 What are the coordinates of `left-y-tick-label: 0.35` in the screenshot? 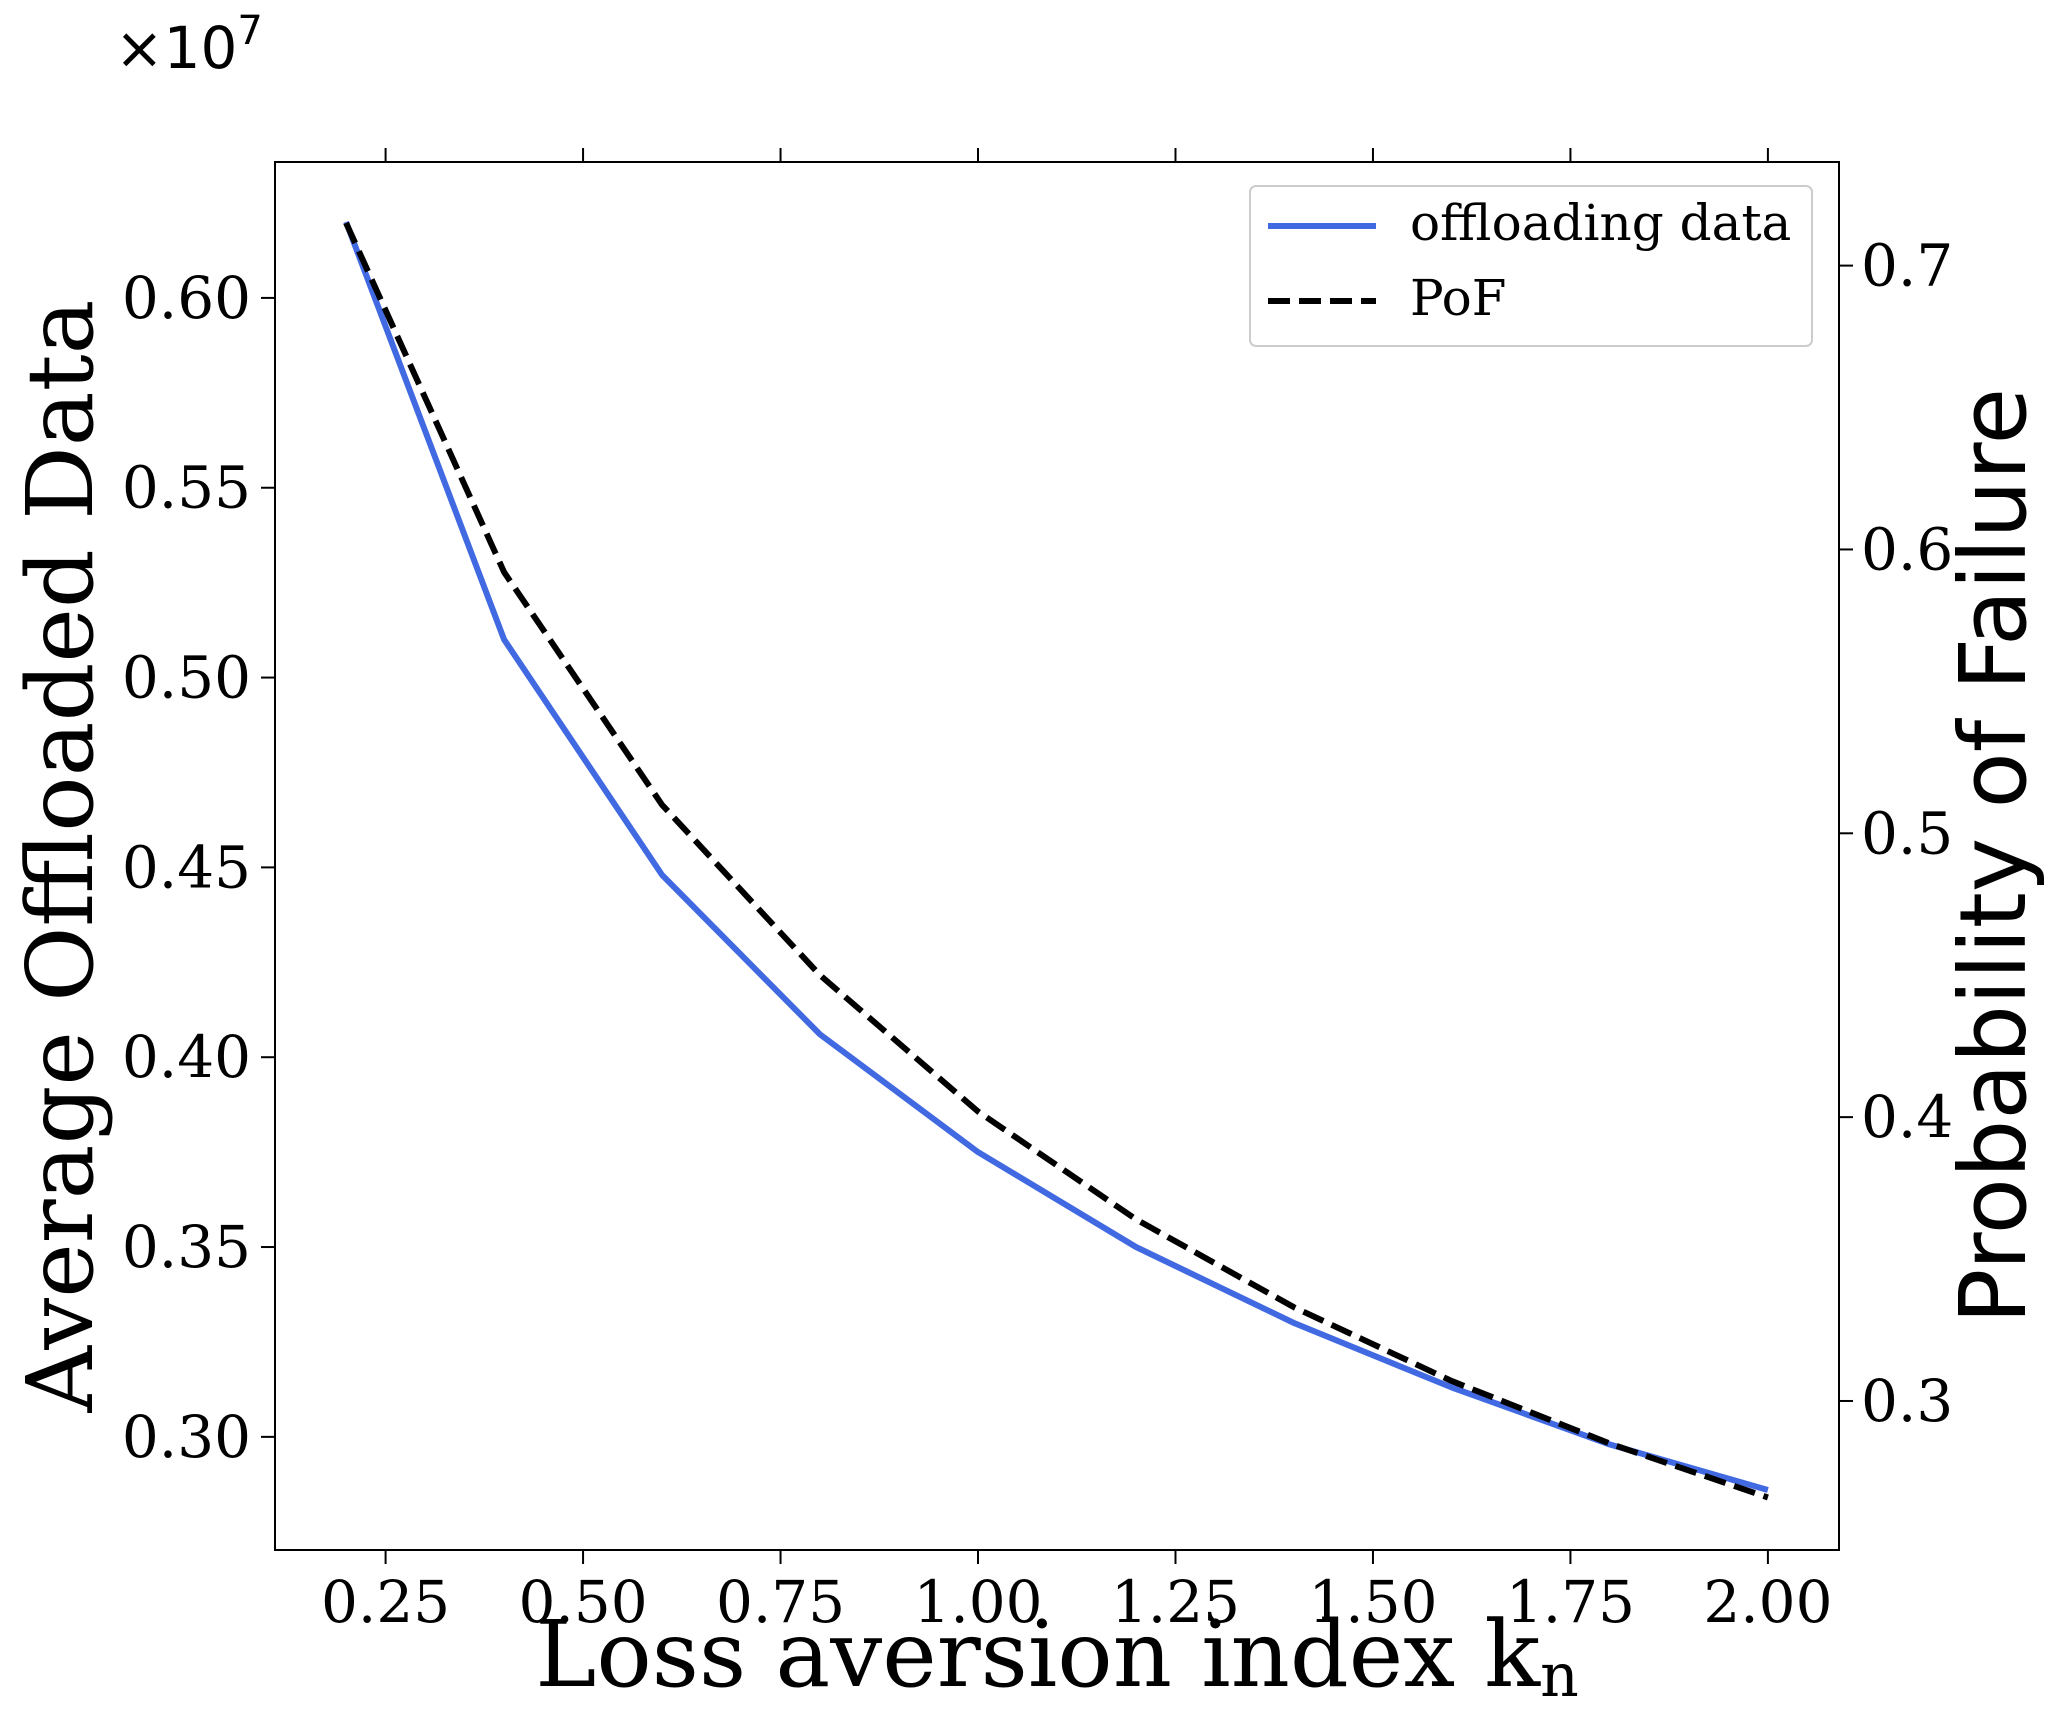 It's located at (186, 1247).